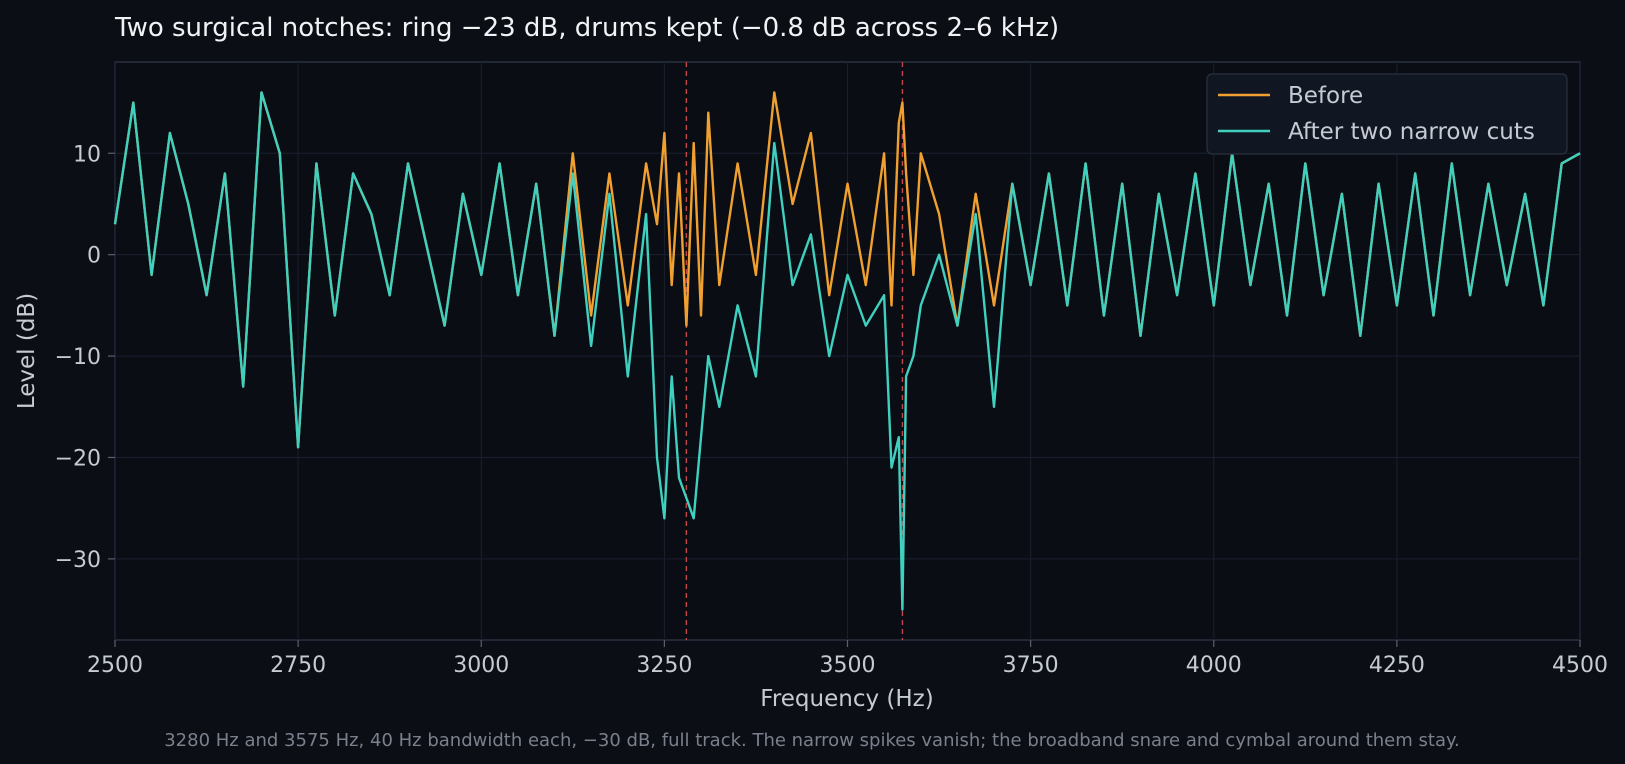 This screenshot has width=1625, height=764. I want to click on legend-label-before: Before, so click(1325, 96).